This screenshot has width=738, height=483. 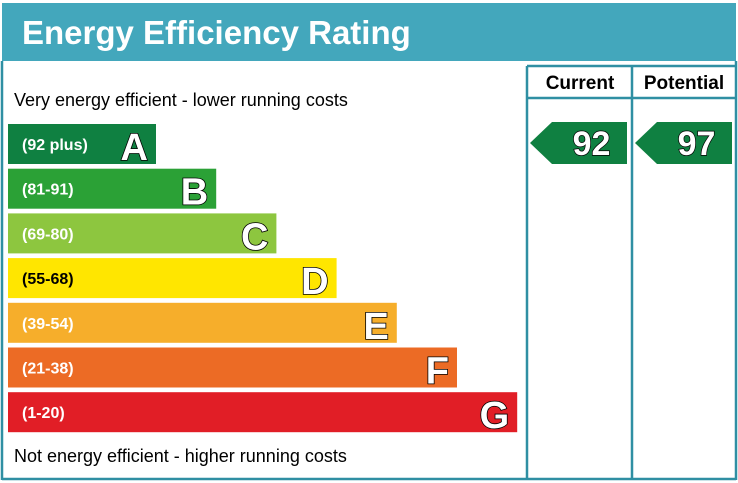 I want to click on band-range-label: (92 plus), so click(x=55, y=145).